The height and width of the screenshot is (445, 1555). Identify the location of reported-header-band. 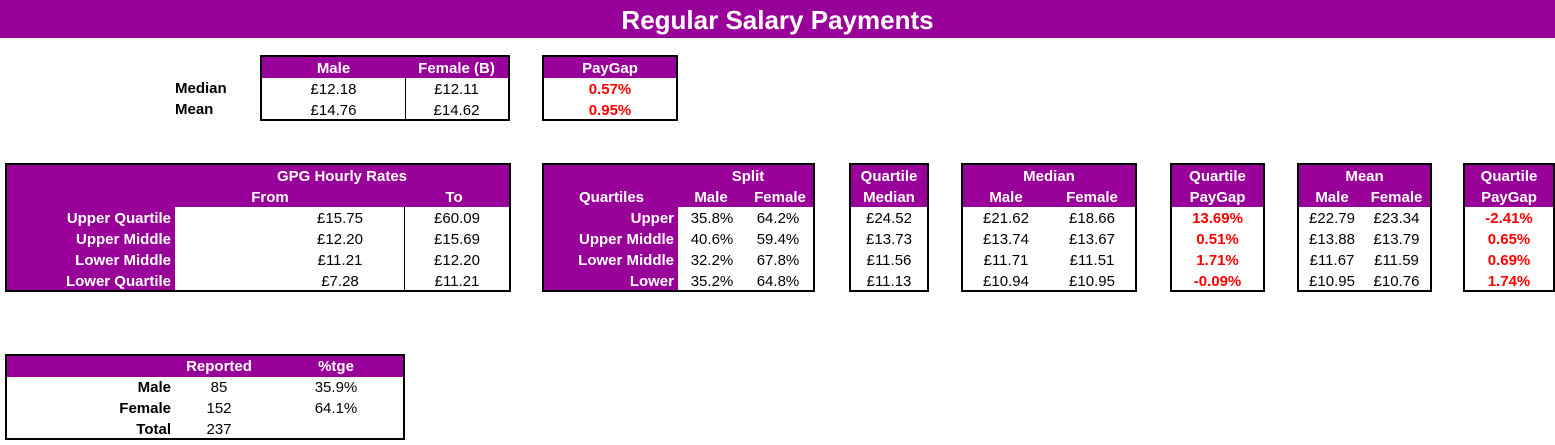
(205, 366).